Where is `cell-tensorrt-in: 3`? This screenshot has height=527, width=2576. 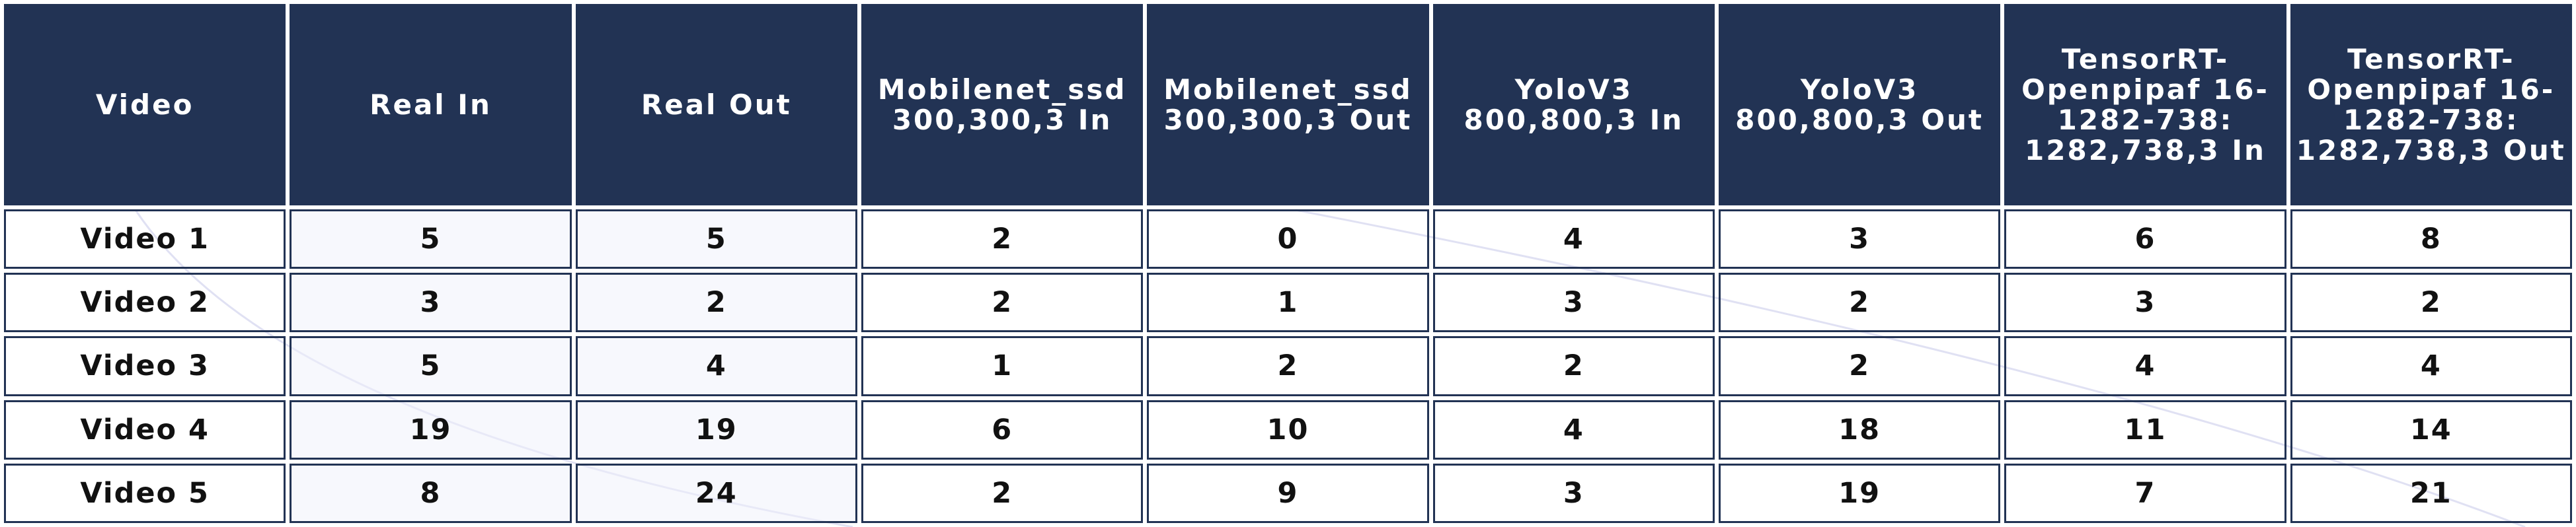 cell-tensorrt-in: 3 is located at coordinates (2145, 303).